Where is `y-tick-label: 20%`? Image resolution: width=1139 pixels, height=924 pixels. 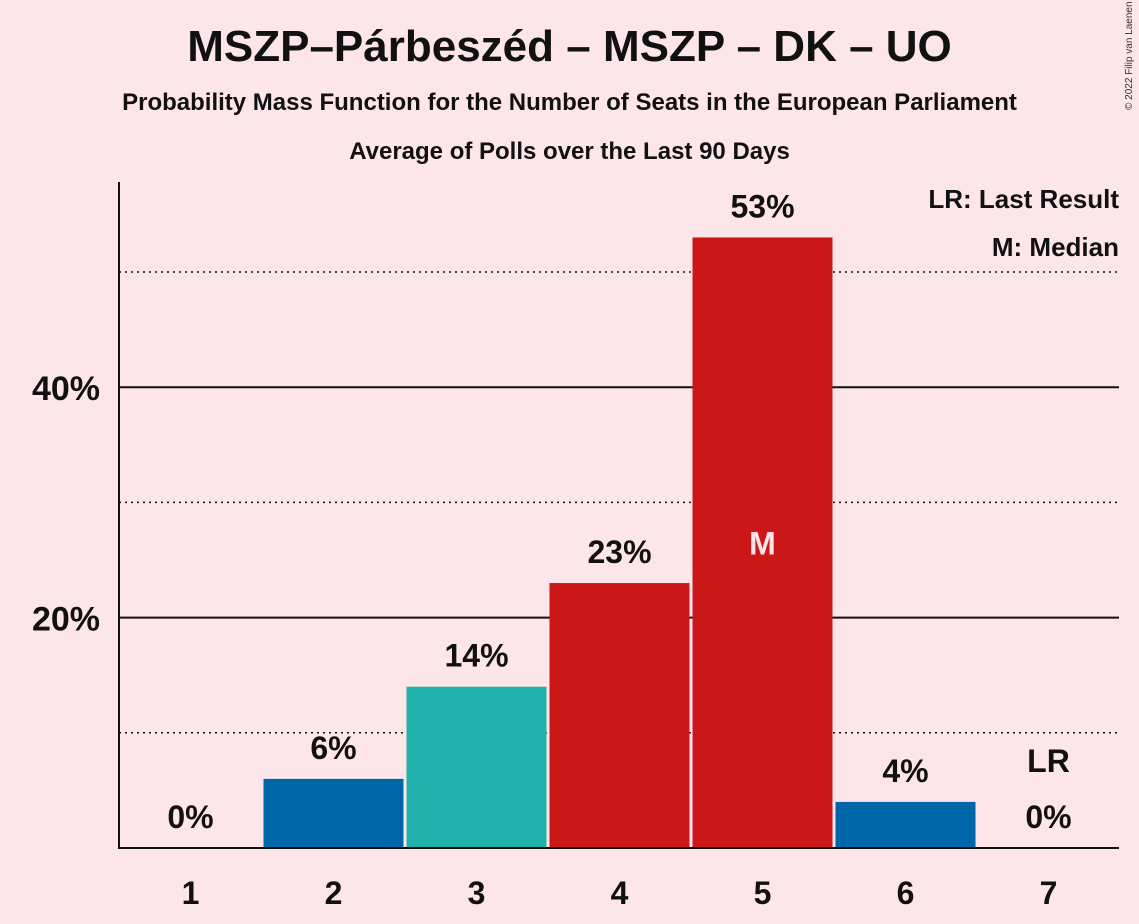
y-tick-label: 20% is located at coordinates (66, 620).